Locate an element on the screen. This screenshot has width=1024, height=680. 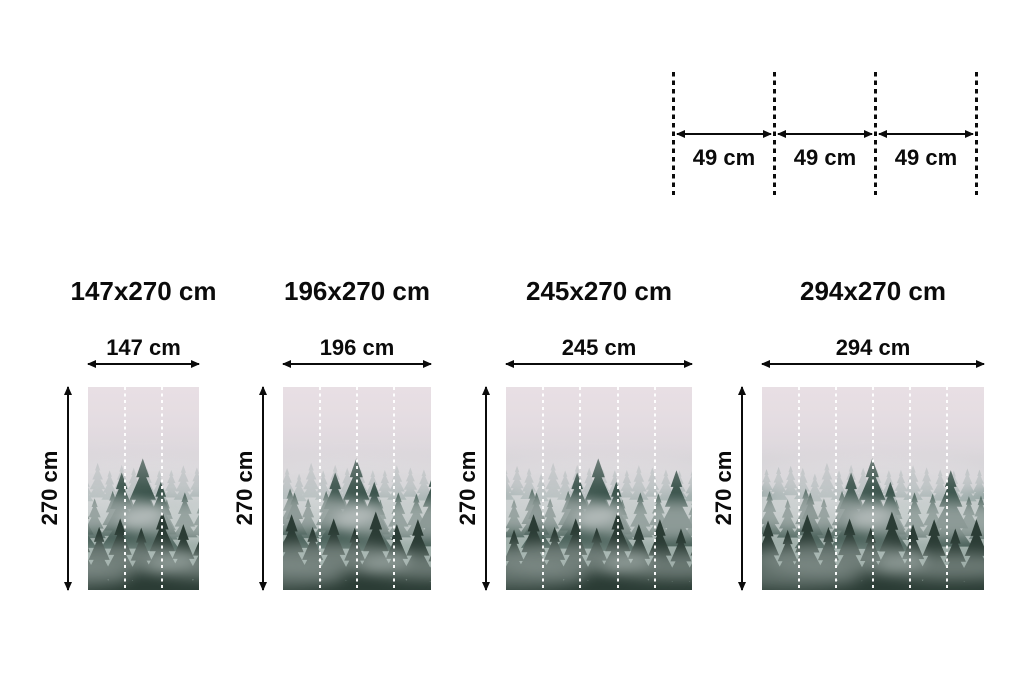
width-dimension-label: 147 cm is located at coordinates (143, 347).